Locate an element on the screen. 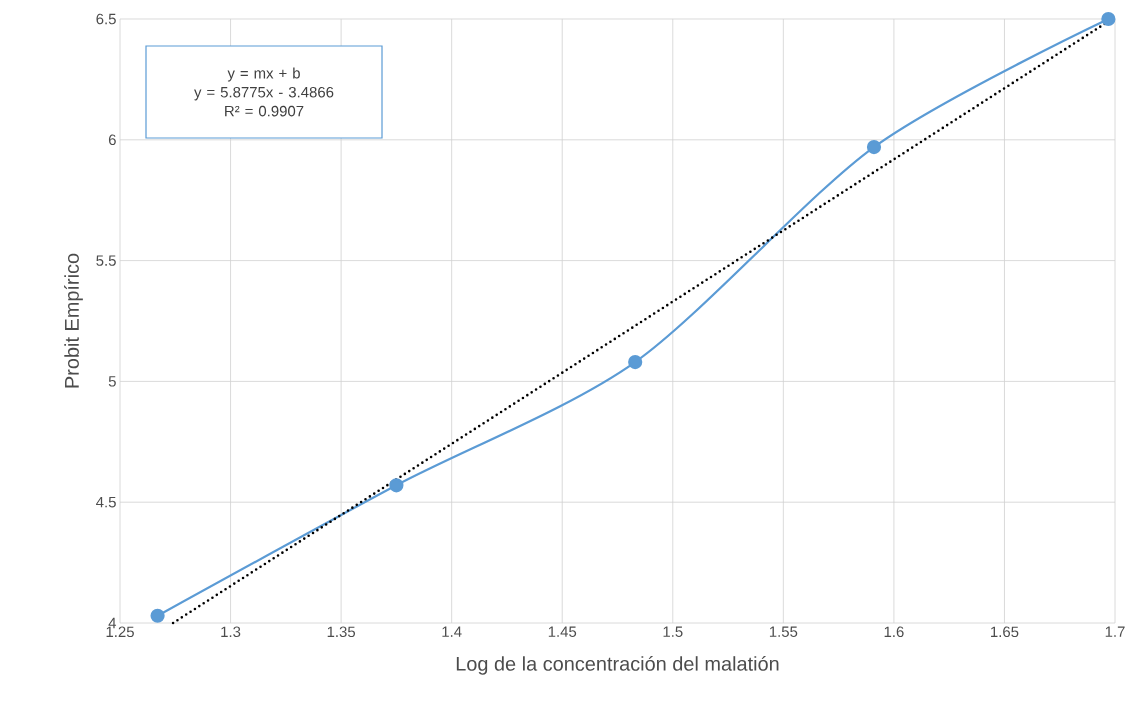  y-tick-label: 5 is located at coordinates (112, 381).